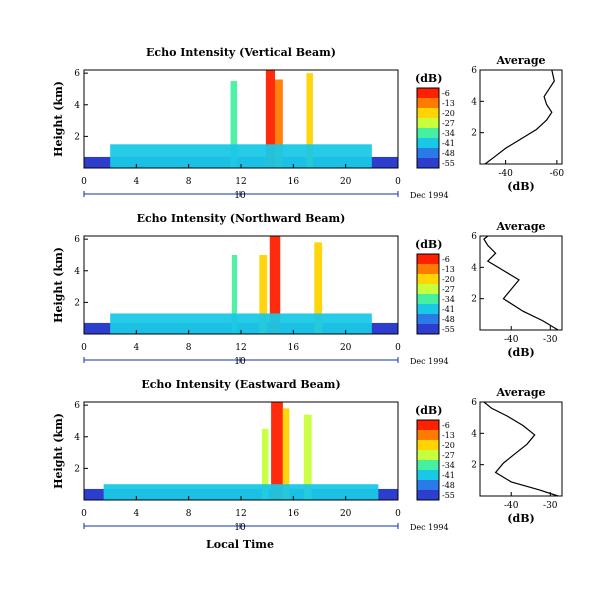 This screenshot has height=598, width=611. What do you see at coordinates (520, 186) in the screenshot?
I see `average-x-axis-label: (dB)` at bounding box center [520, 186].